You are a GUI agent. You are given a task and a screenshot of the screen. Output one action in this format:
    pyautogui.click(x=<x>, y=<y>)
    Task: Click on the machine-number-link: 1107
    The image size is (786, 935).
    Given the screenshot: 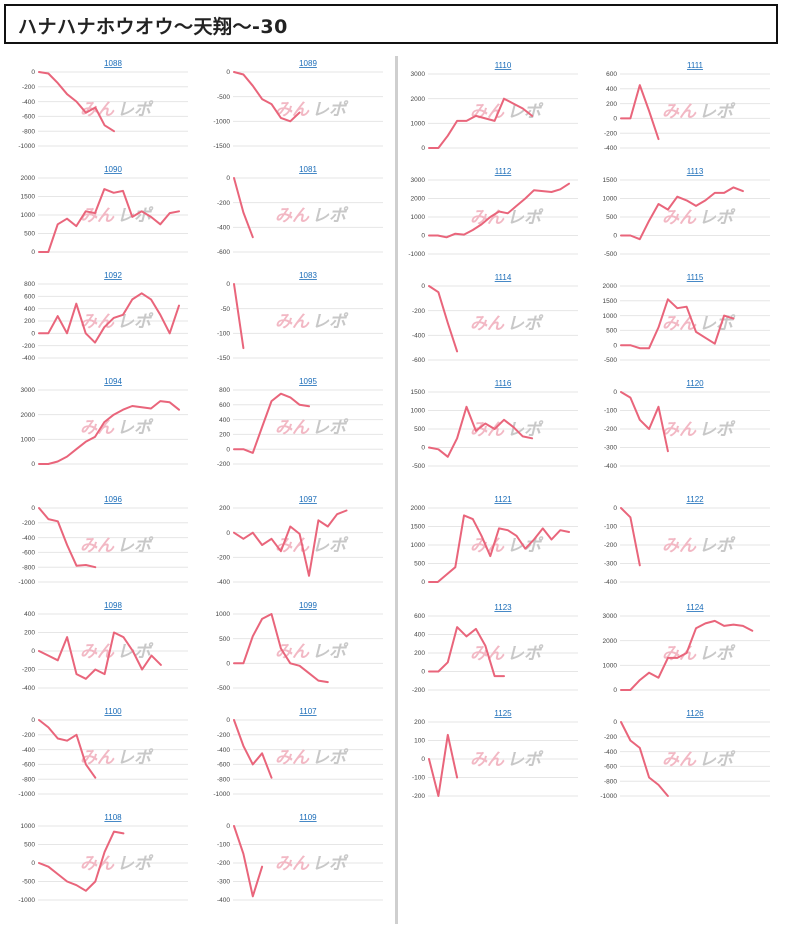 What is the action you would take?
    pyautogui.click(x=308, y=711)
    